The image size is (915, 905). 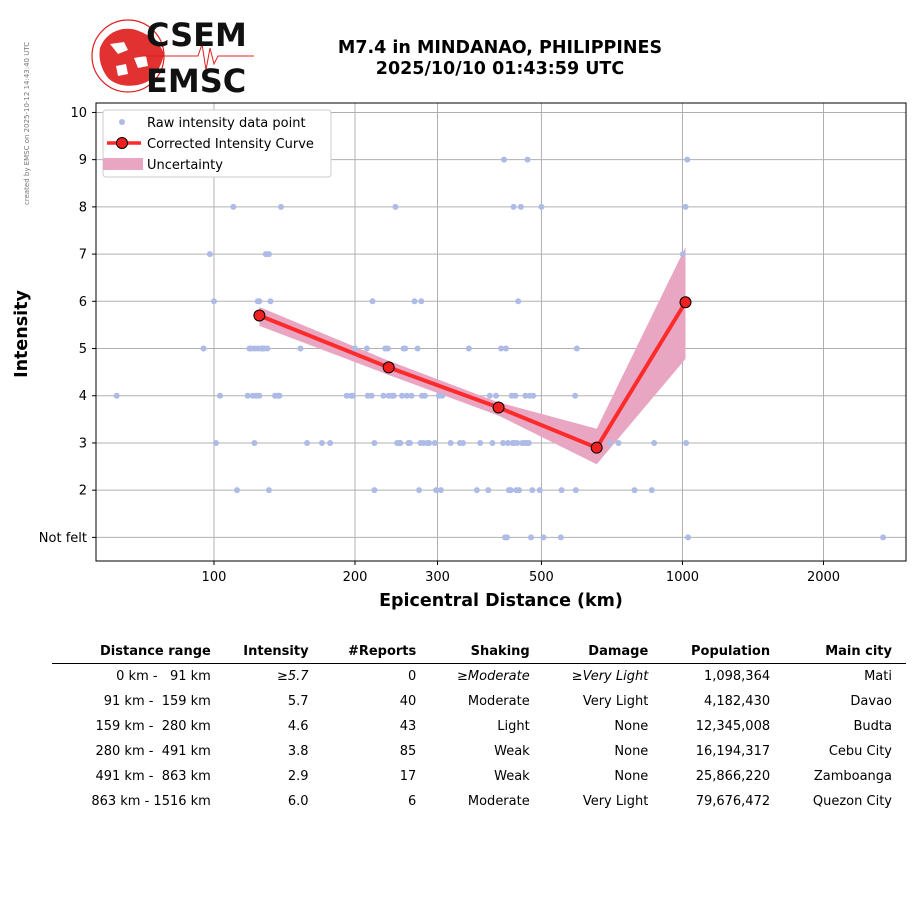 What do you see at coordinates (860, 751) in the screenshot?
I see `cell-city: Cebu City` at bounding box center [860, 751].